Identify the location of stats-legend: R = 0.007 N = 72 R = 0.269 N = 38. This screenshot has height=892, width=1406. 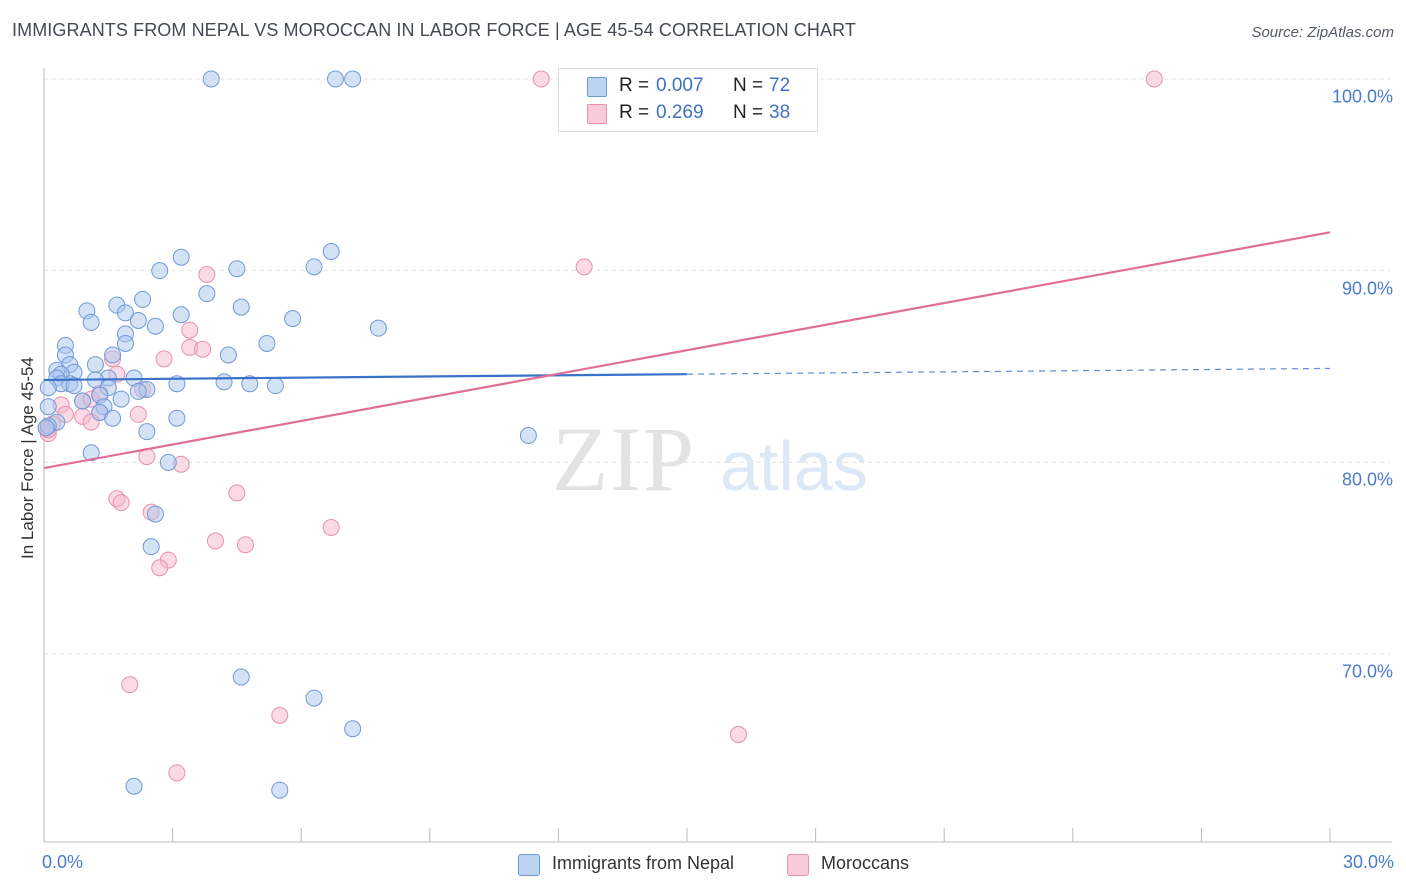
(688, 100).